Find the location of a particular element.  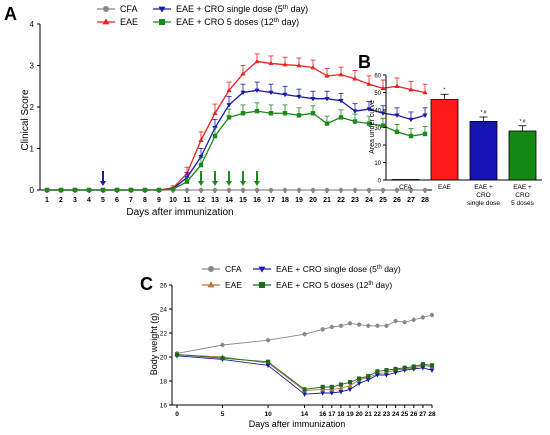

panel-a-xtick-label: 5 is located at coordinates (103, 200).